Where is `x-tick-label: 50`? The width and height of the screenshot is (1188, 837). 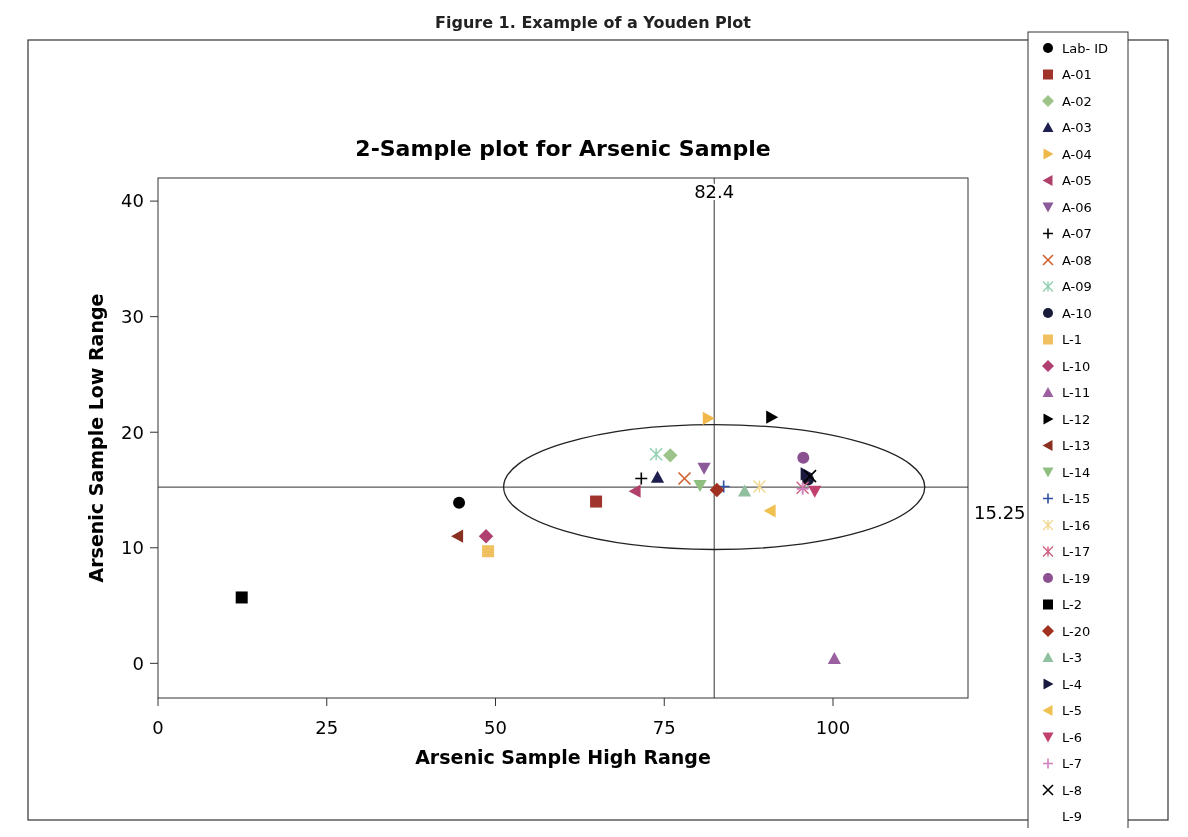 x-tick-label: 50 is located at coordinates (495, 727).